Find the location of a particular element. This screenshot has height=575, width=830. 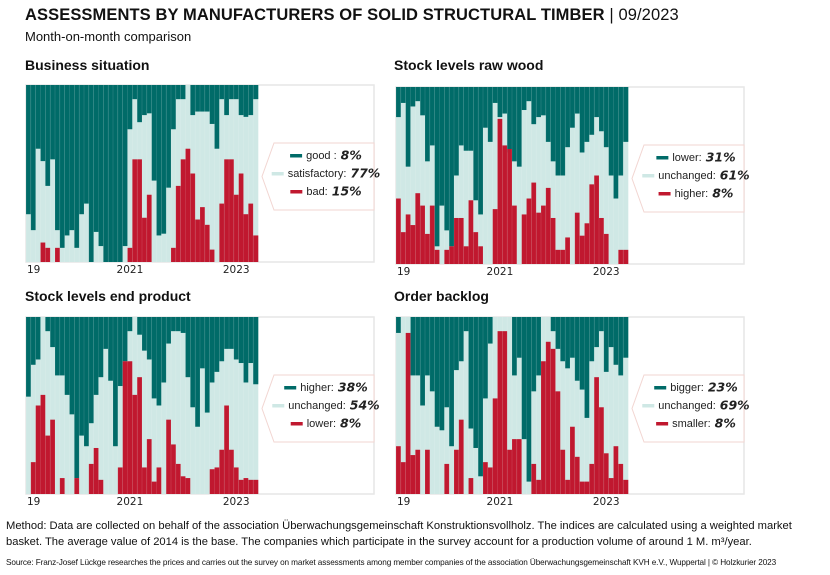

x-tick-label: 2023 is located at coordinates (236, 502).